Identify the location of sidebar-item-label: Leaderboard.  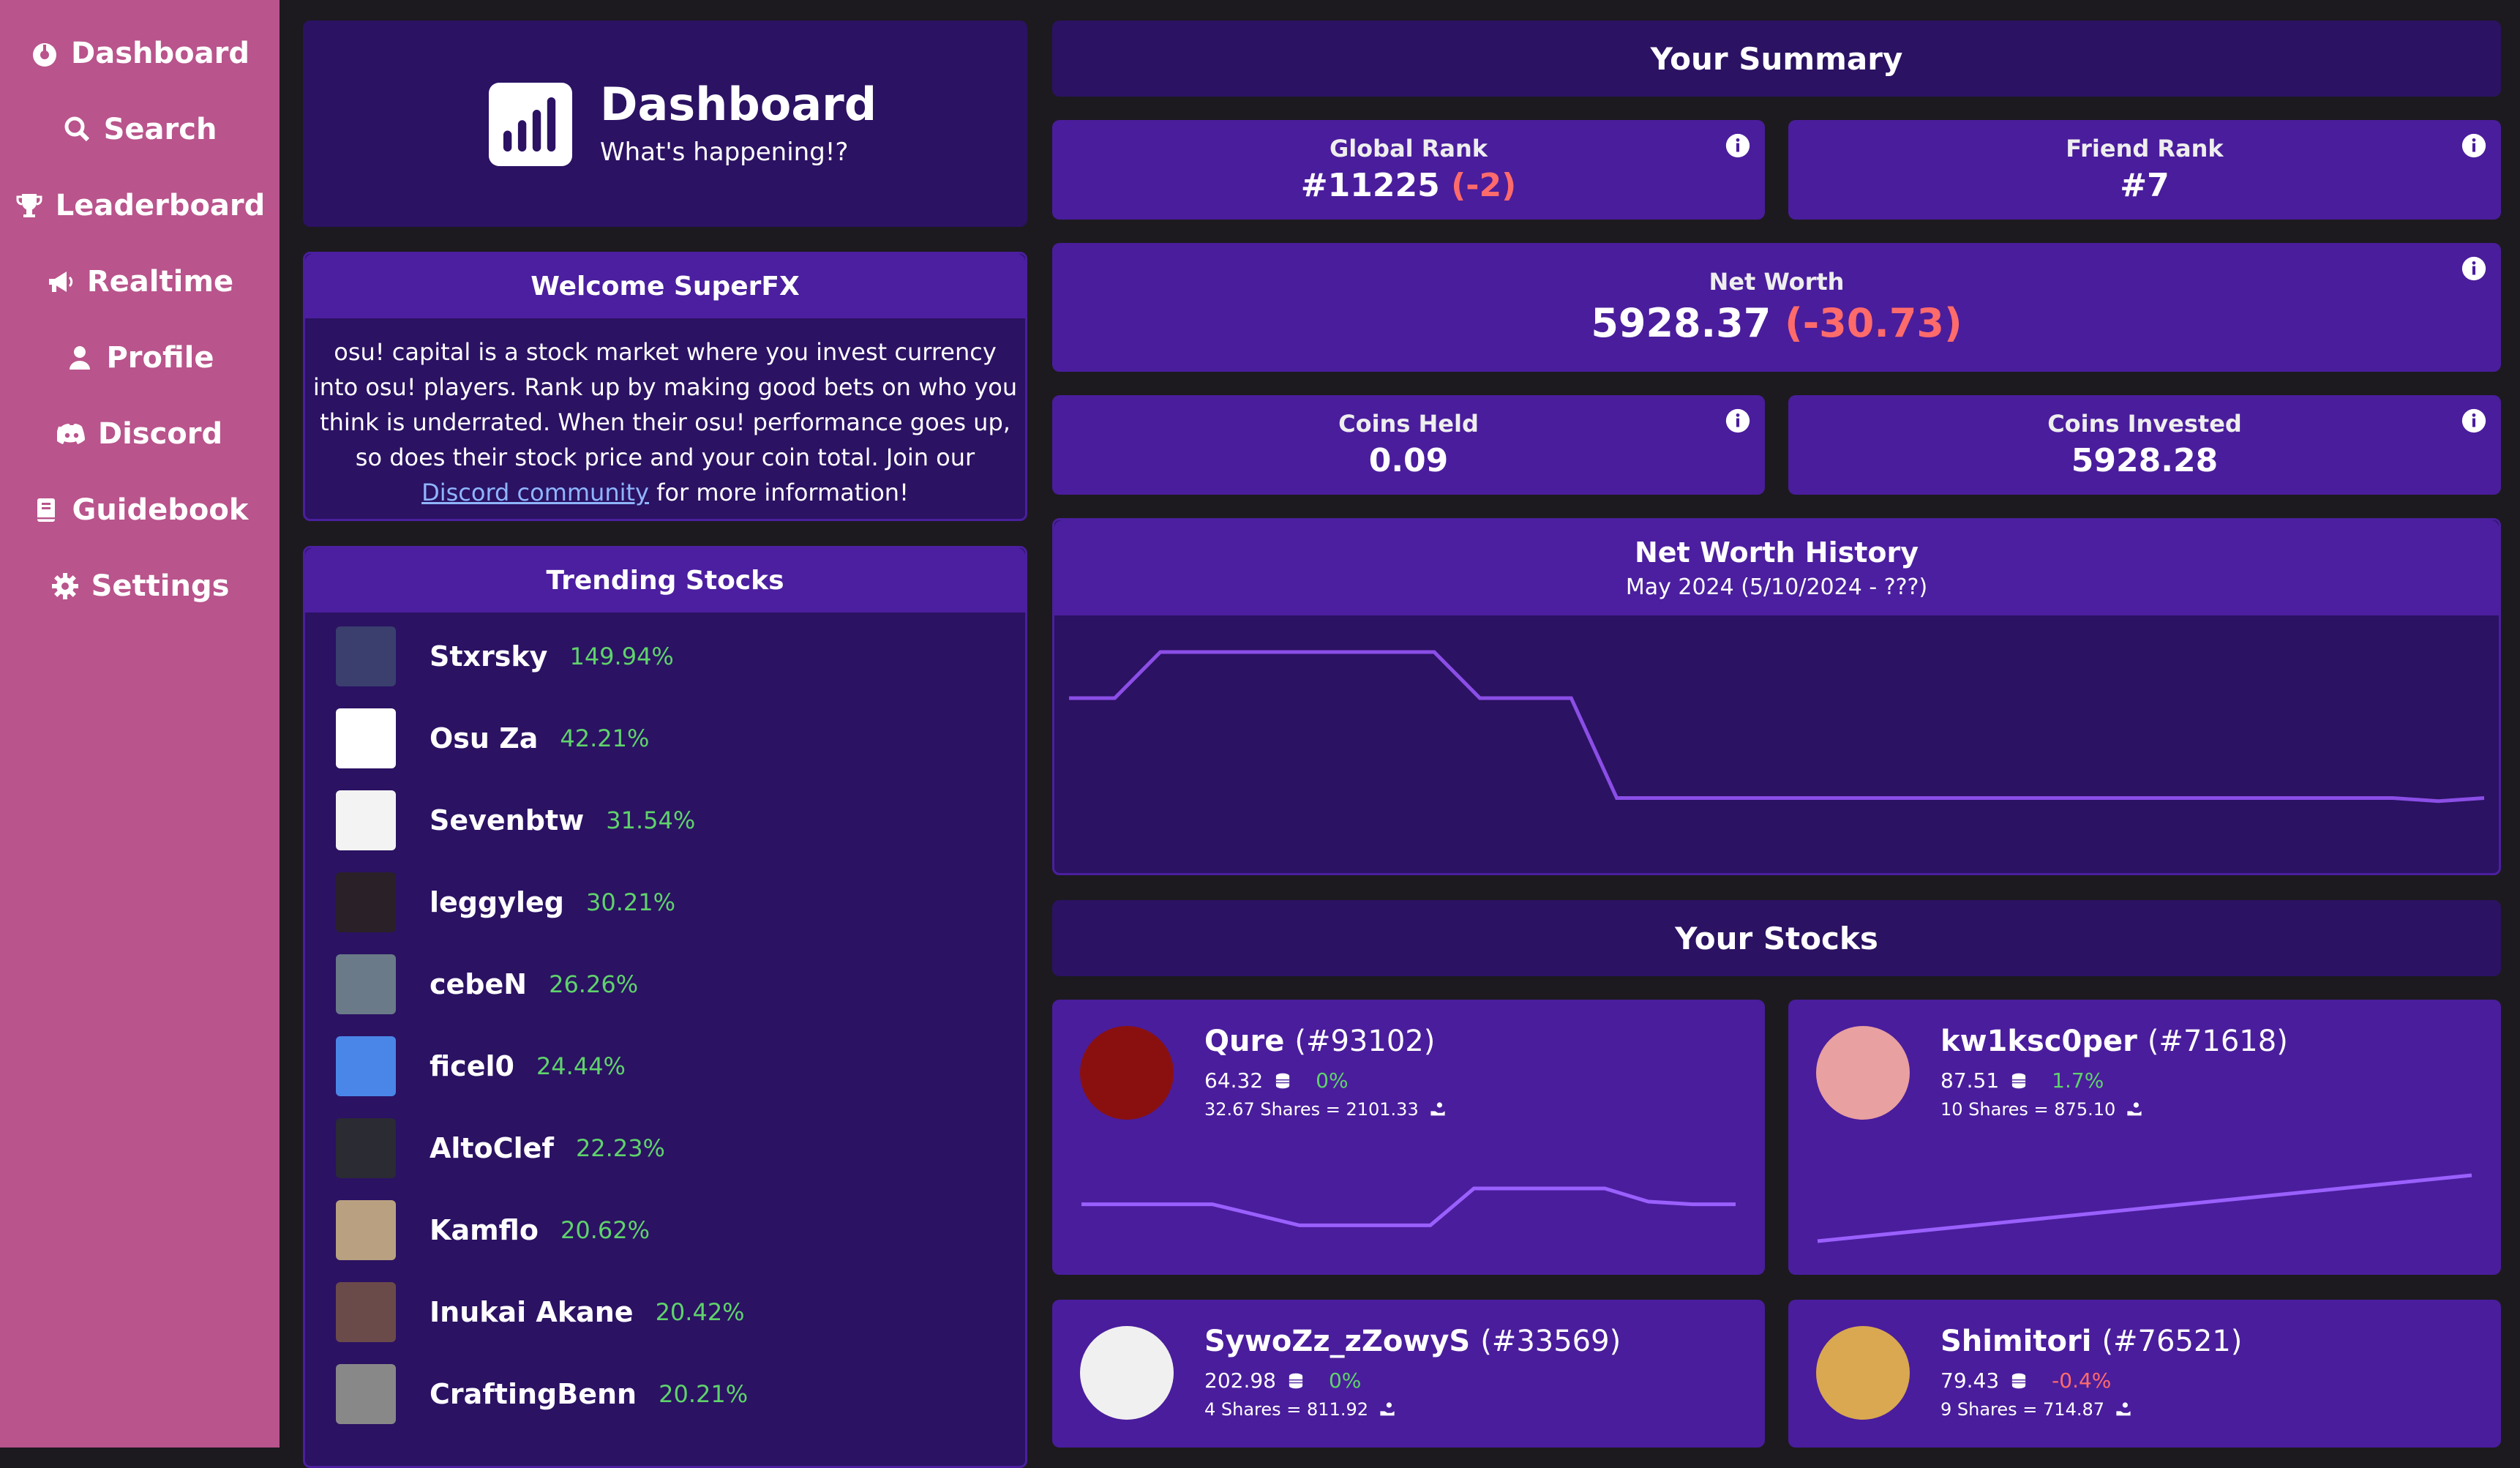
(160, 206).